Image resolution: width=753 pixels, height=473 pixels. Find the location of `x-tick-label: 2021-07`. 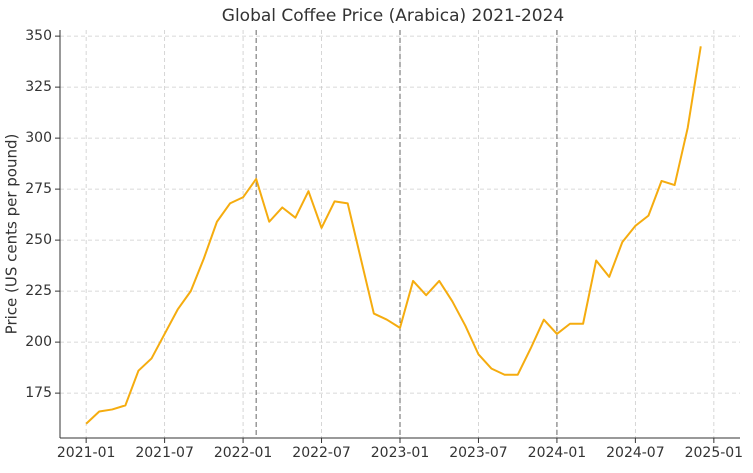

x-tick-label: 2021-07 is located at coordinates (164, 453).